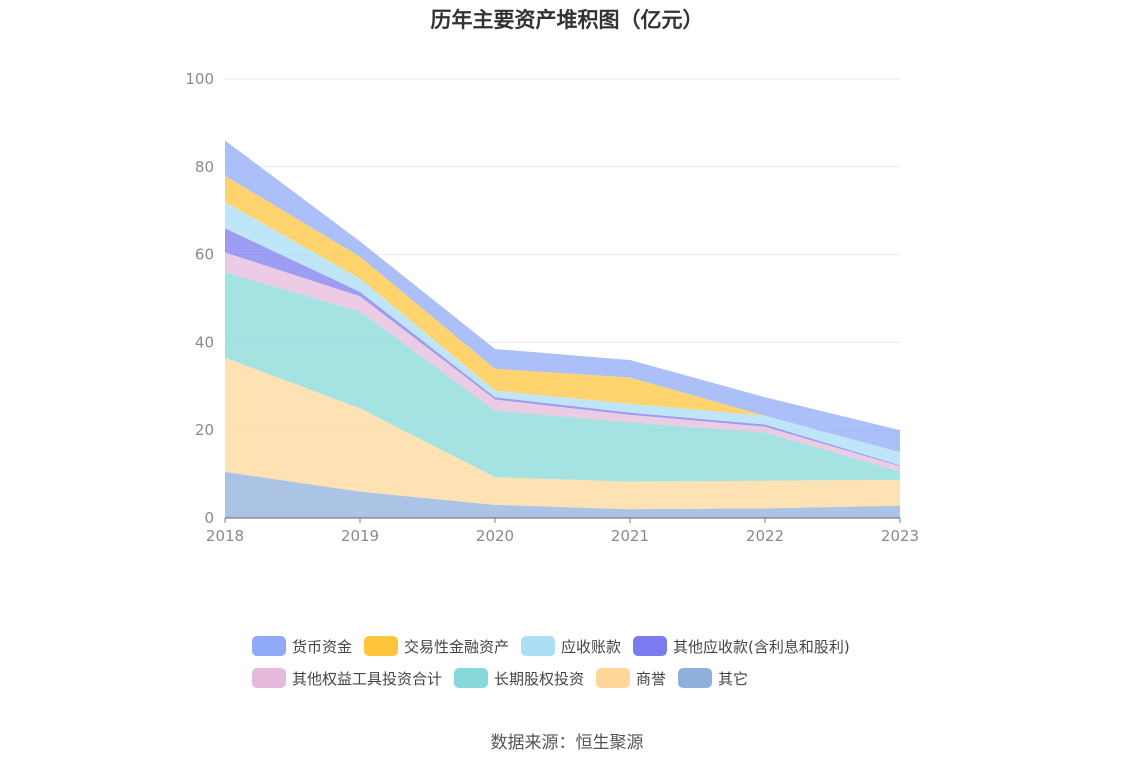  What do you see at coordinates (567, 743) in the screenshot?
I see `data-source: 数据来源：恒生聚源` at bounding box center [567, 743].